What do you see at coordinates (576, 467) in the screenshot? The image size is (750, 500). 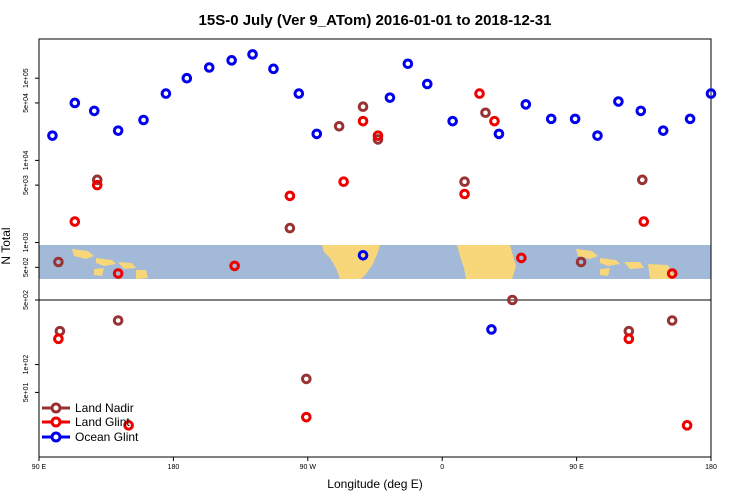 I see `x-tick-label: 90 E` at bounding box center [576, 467].